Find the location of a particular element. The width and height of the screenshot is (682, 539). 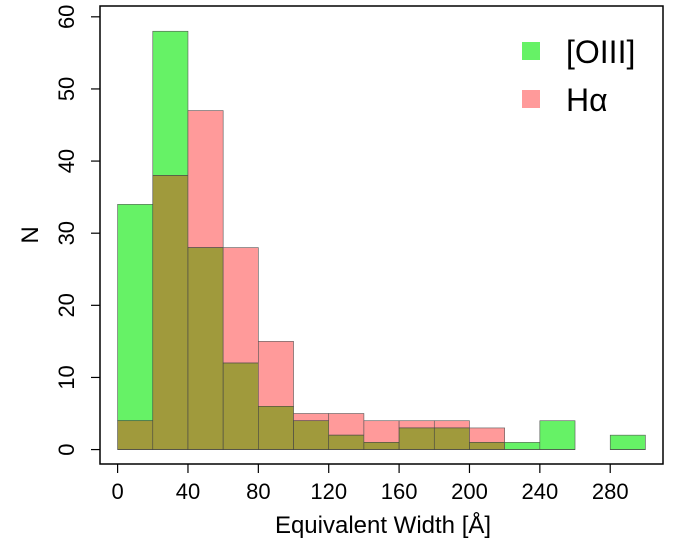

y-tick-label-30: 30 is located at coordinates (66, 233).